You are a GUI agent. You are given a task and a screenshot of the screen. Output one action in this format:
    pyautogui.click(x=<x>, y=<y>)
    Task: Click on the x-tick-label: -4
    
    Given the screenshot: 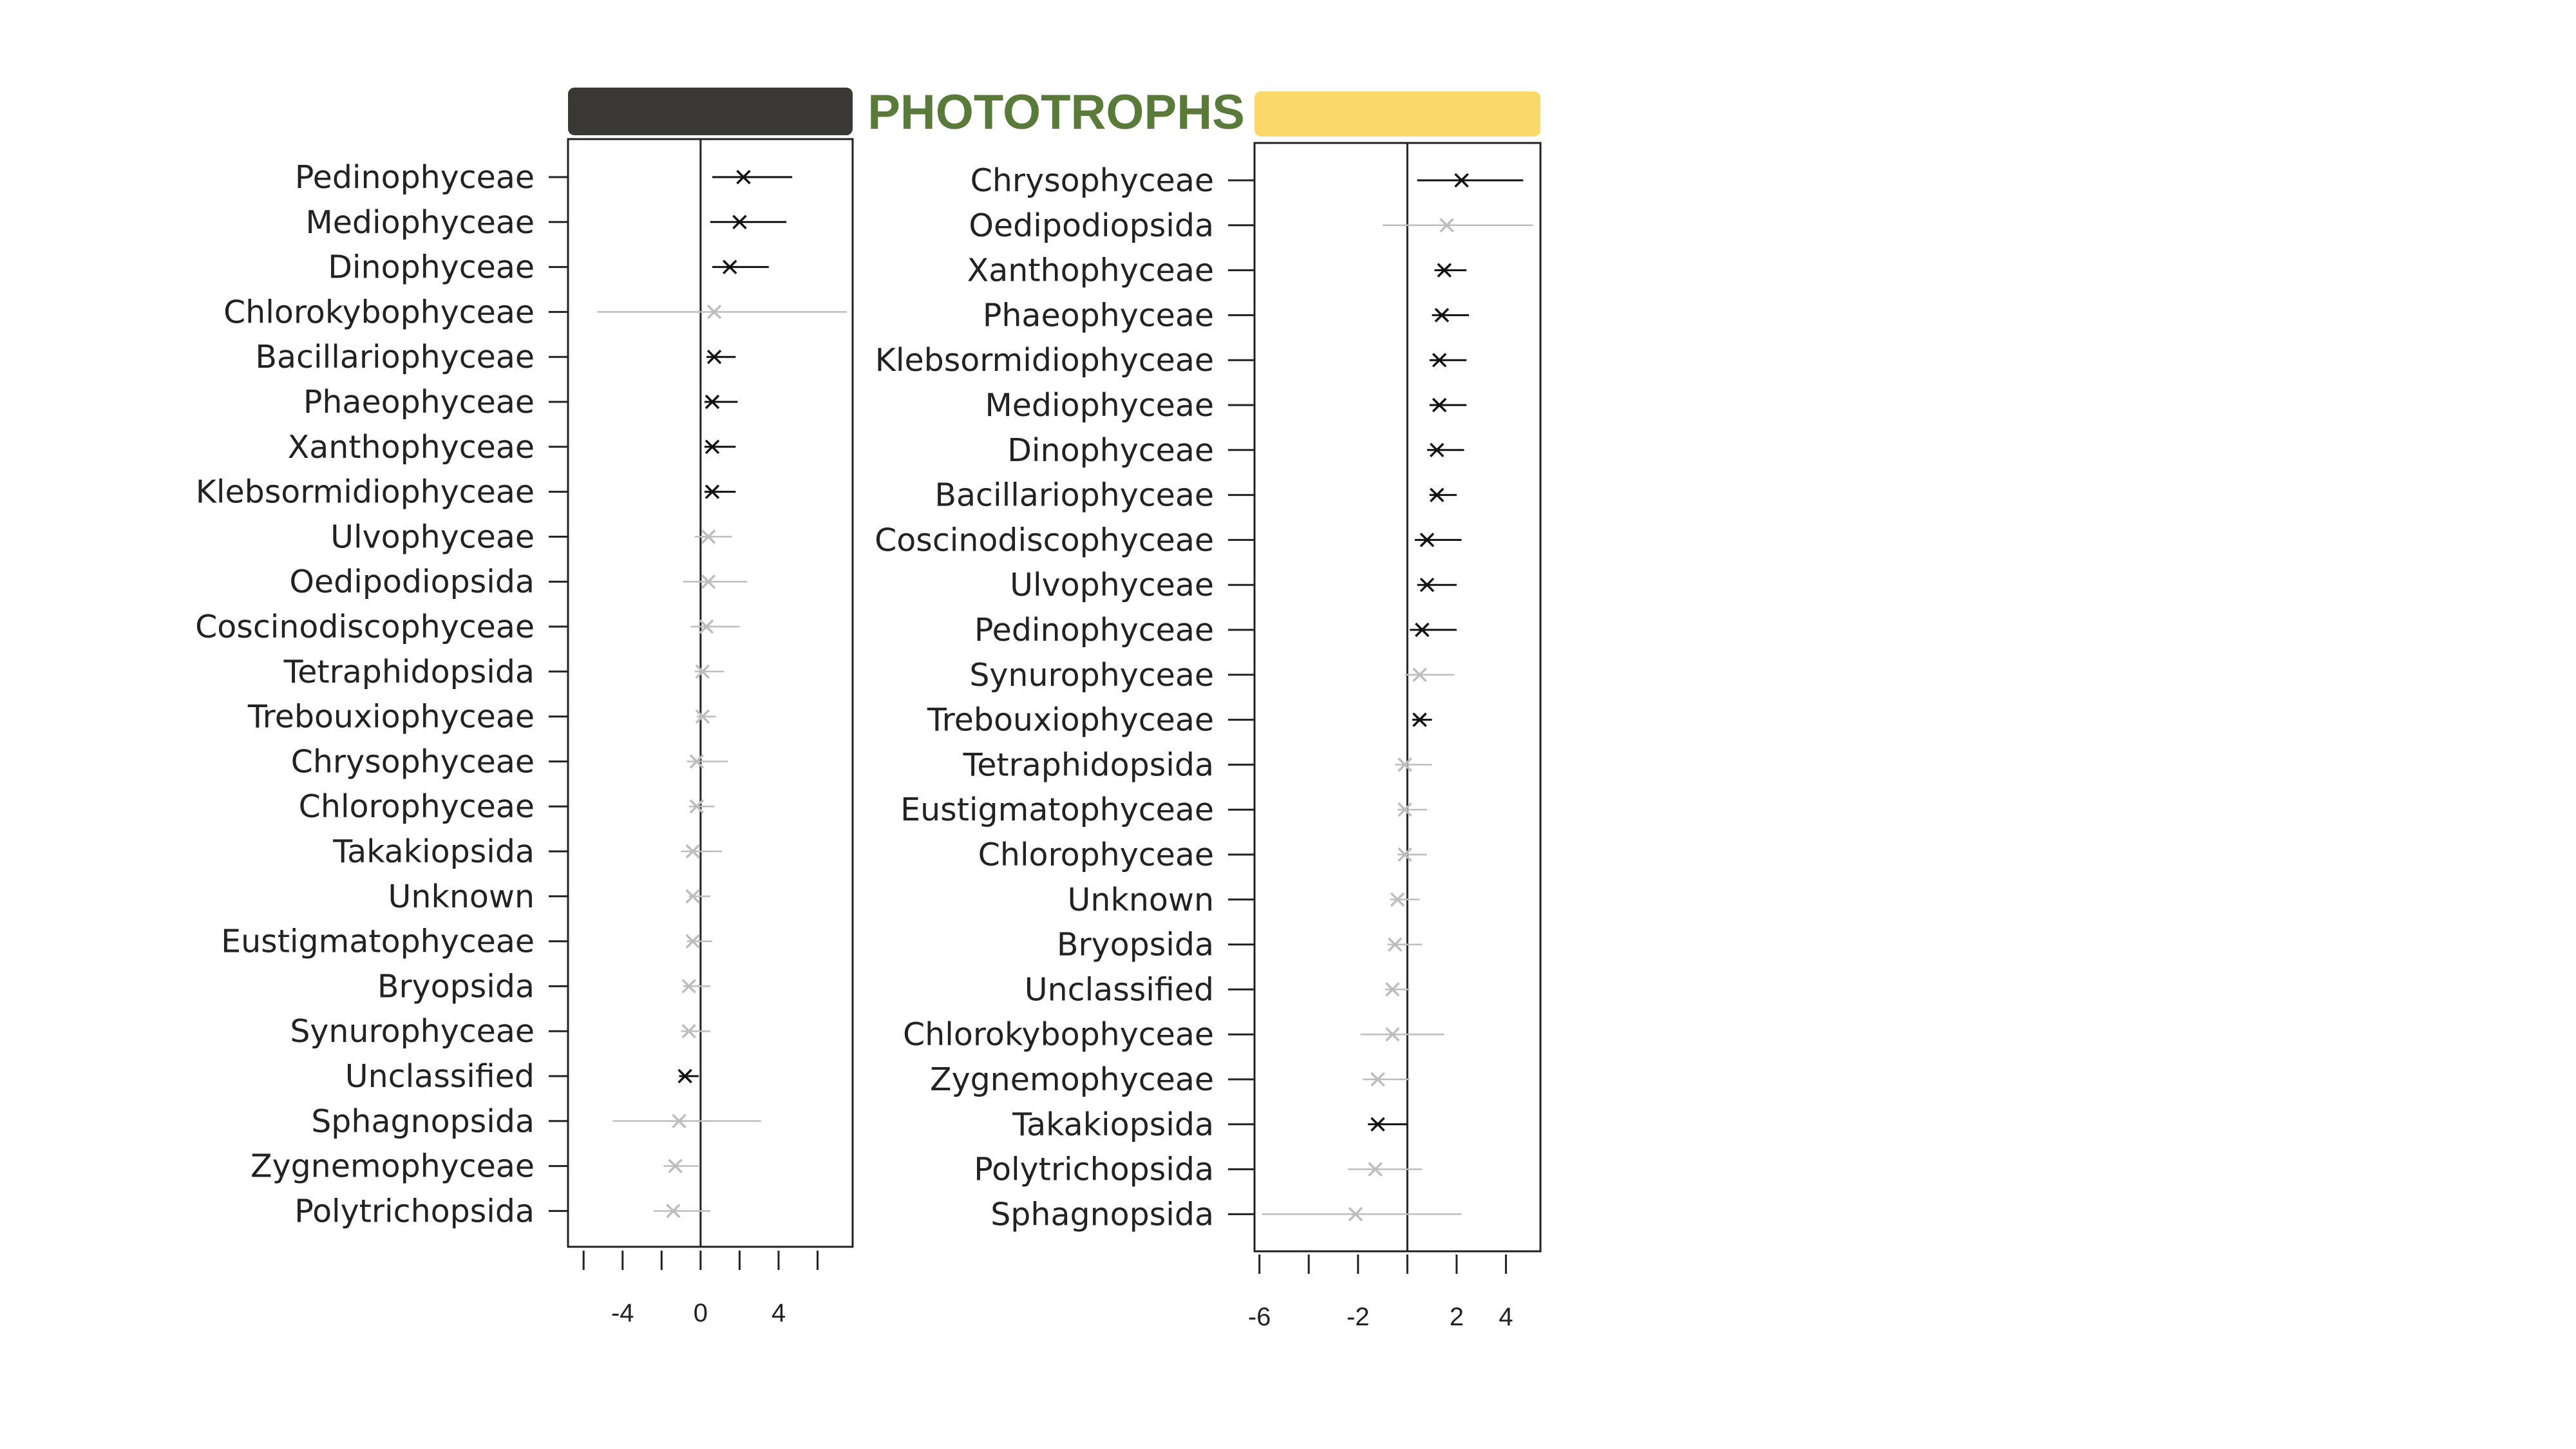 What is the action you would take?
    pyautogui.click(x=622, y=1313)
    